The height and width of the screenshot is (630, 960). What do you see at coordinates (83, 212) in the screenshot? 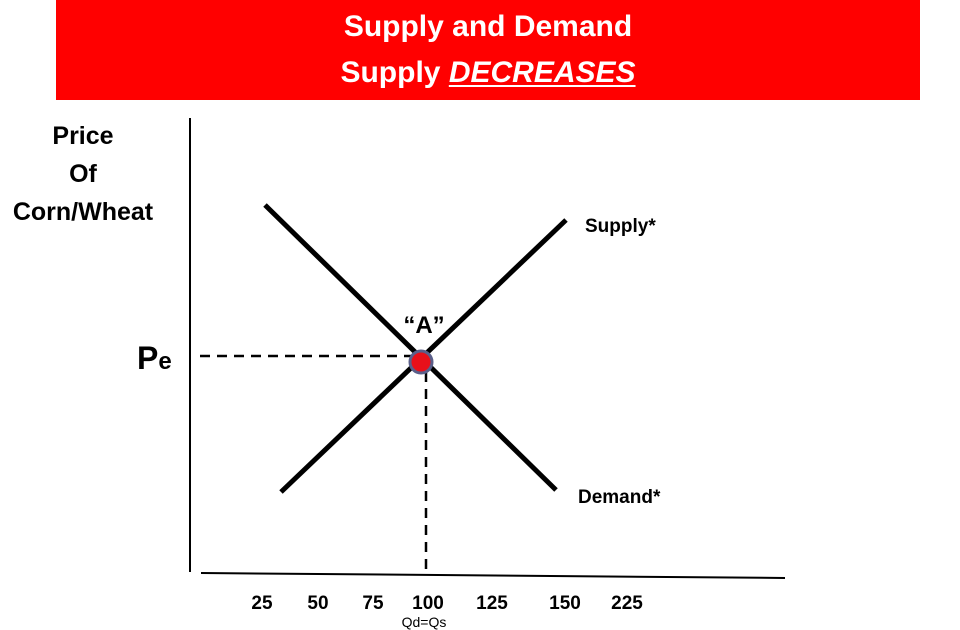
I see `y-axis-label-line-3: Corn/Wheat` at bounding box center [83, 212].